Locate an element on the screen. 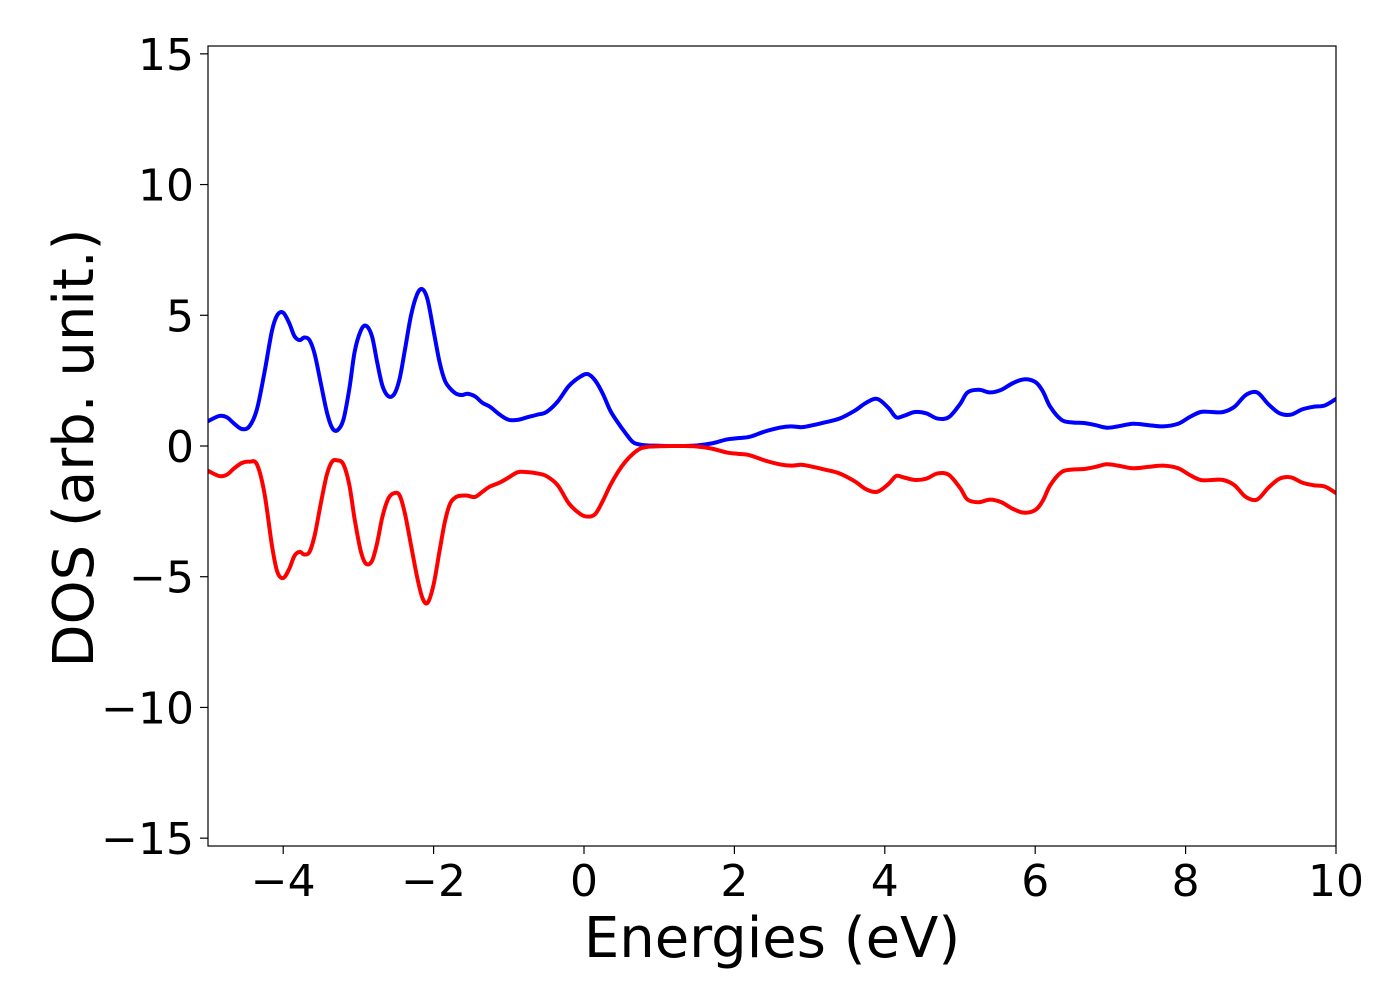  y-tick-label: 15 is located at coordinates (166, 55).